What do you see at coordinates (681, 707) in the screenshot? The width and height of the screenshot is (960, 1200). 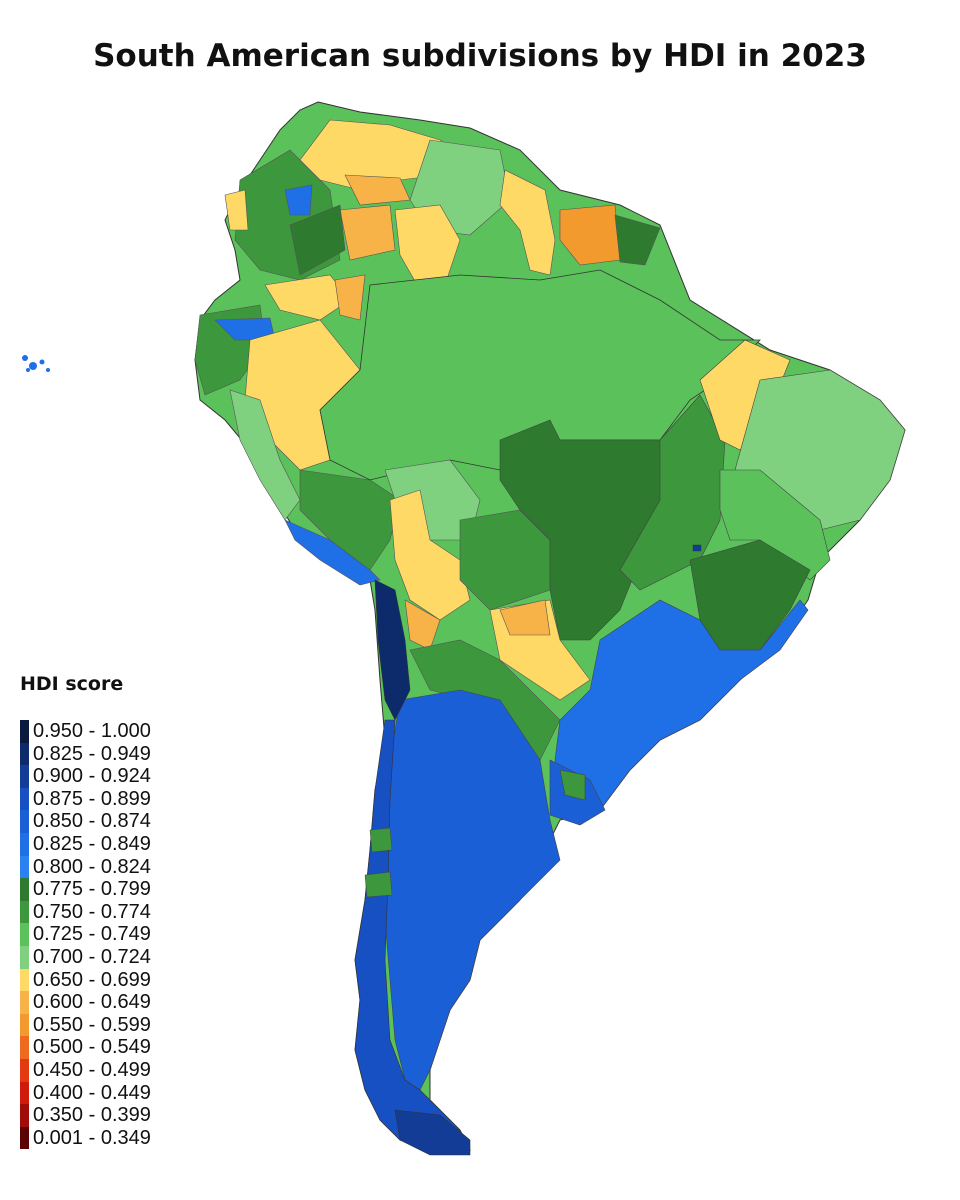 I see `region-brazil-south` at bounding box center [681, 707].